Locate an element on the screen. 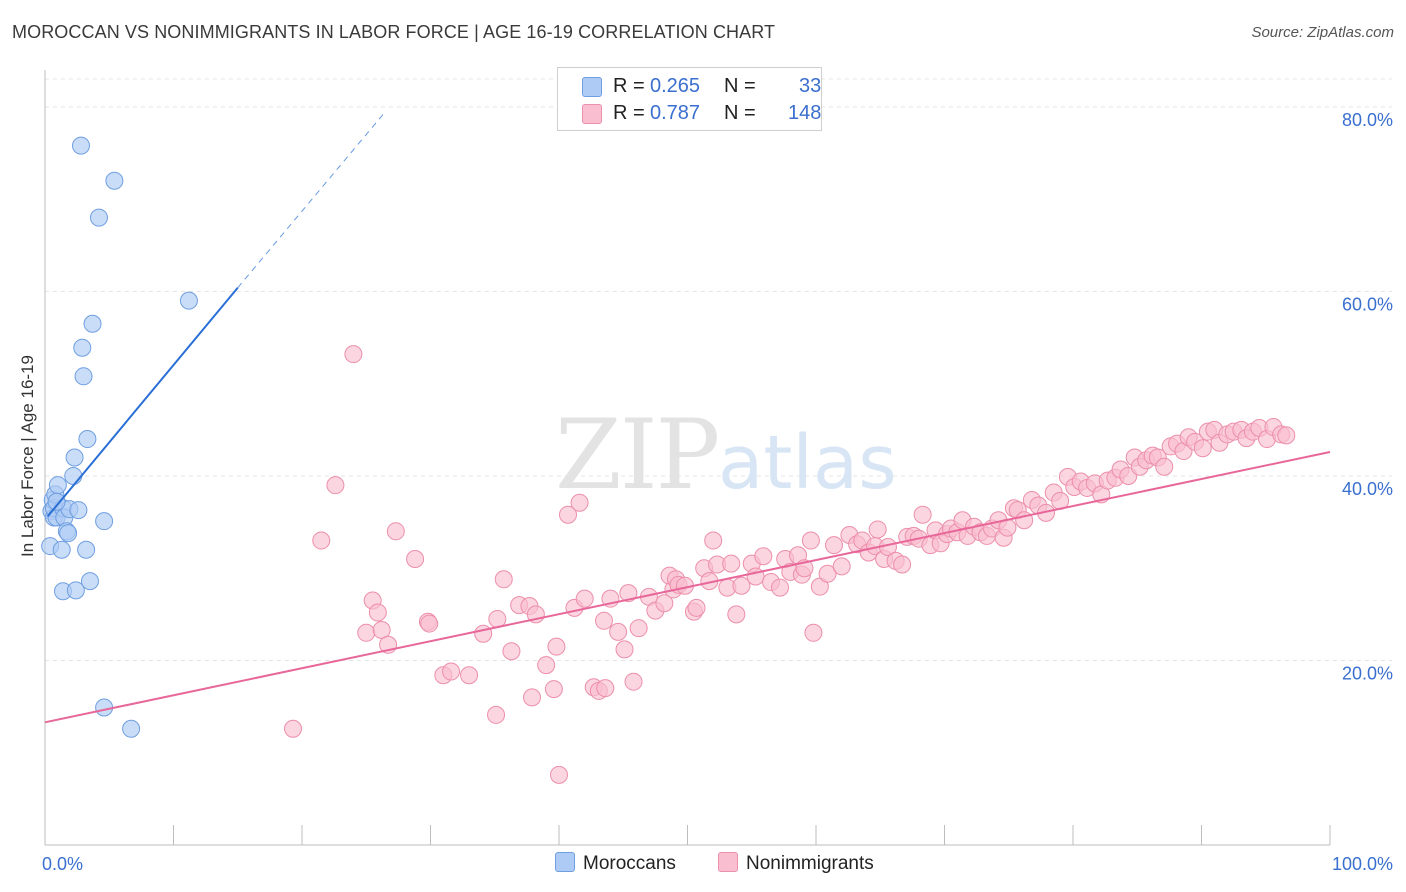 Image resolution: width=1406 pixels, height=892 pixels. bottom-legend-nonimmigrants: Nonimmigrants is located at coordinates (796, 863).